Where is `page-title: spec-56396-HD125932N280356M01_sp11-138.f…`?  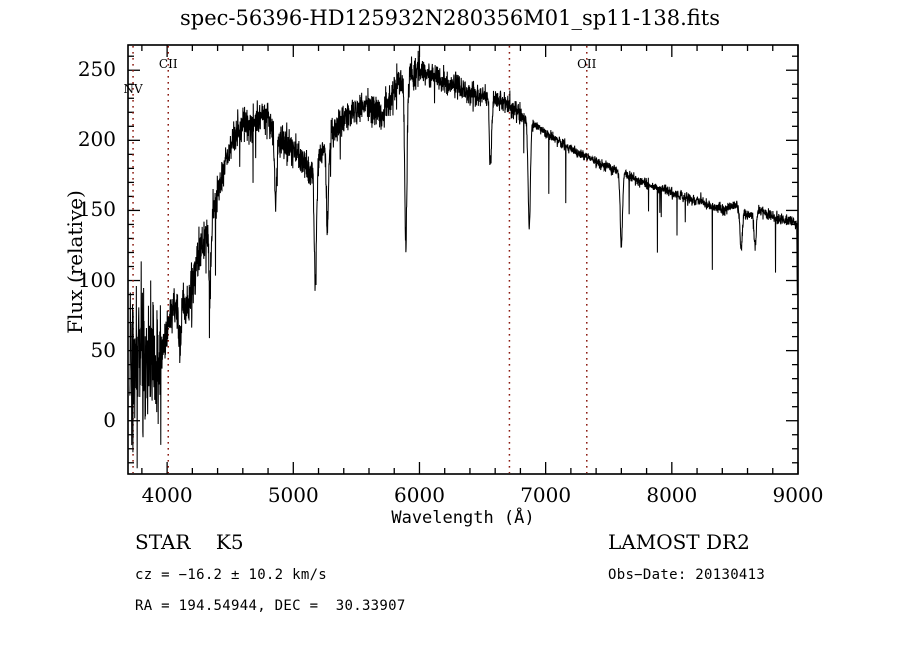
page-title: spec-56396-HD125932N280356M01_sp11-138.f… is located at coordinates (449, 18).